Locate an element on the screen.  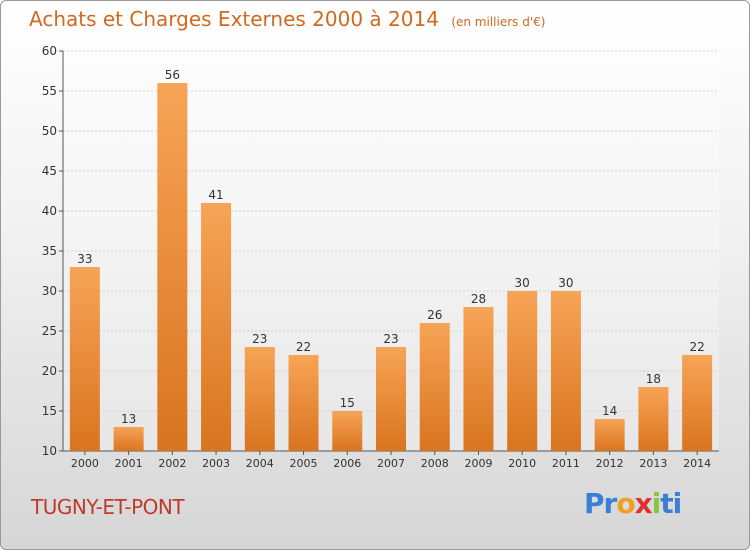
x-tick-label: 2013 is located at coordinates (653, 463).